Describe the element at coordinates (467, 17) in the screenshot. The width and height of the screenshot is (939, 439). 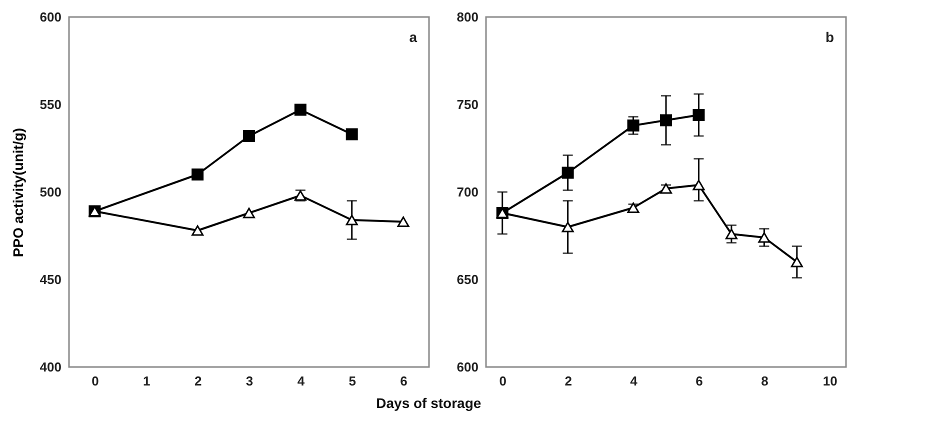
I see `y-tick-label: 800` at that location.